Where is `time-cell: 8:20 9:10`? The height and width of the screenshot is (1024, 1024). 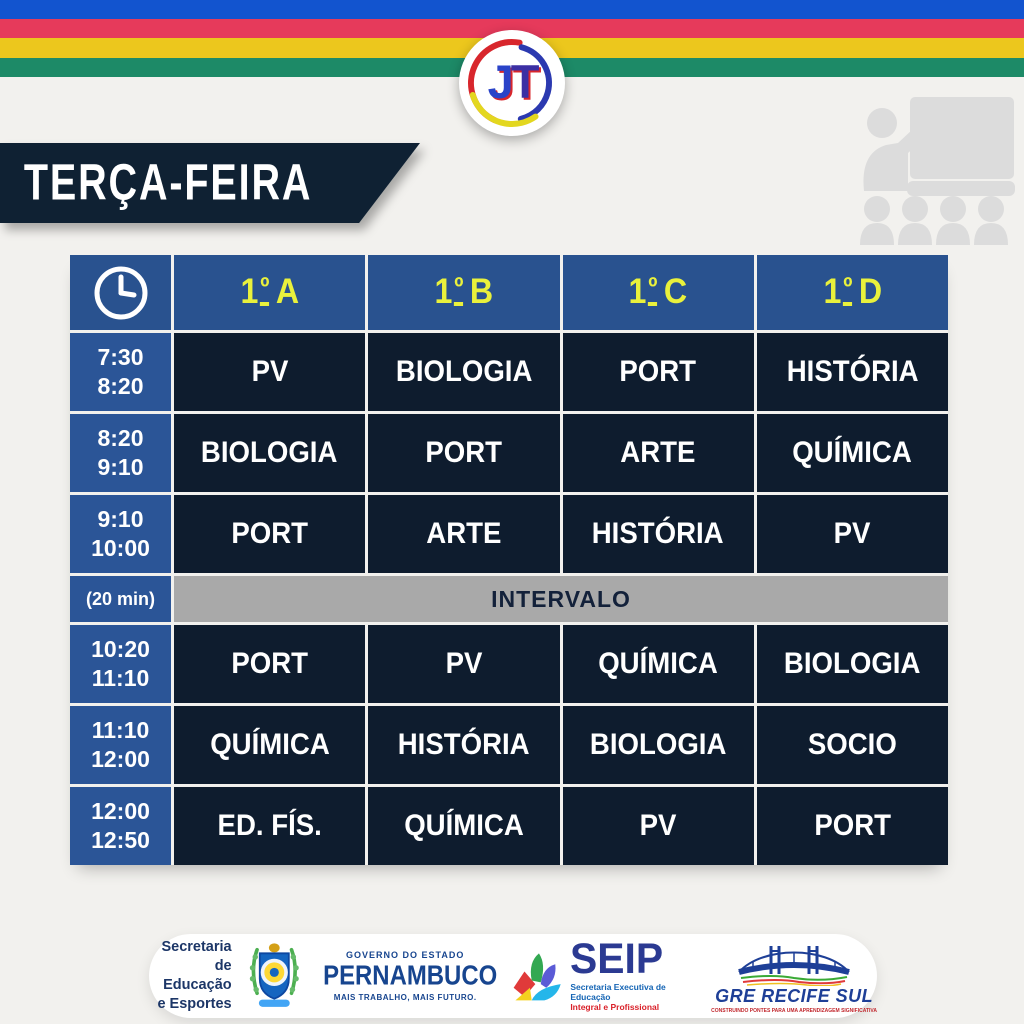
time-cell: 8:20 9:10 is located at coordinates (120, 453).